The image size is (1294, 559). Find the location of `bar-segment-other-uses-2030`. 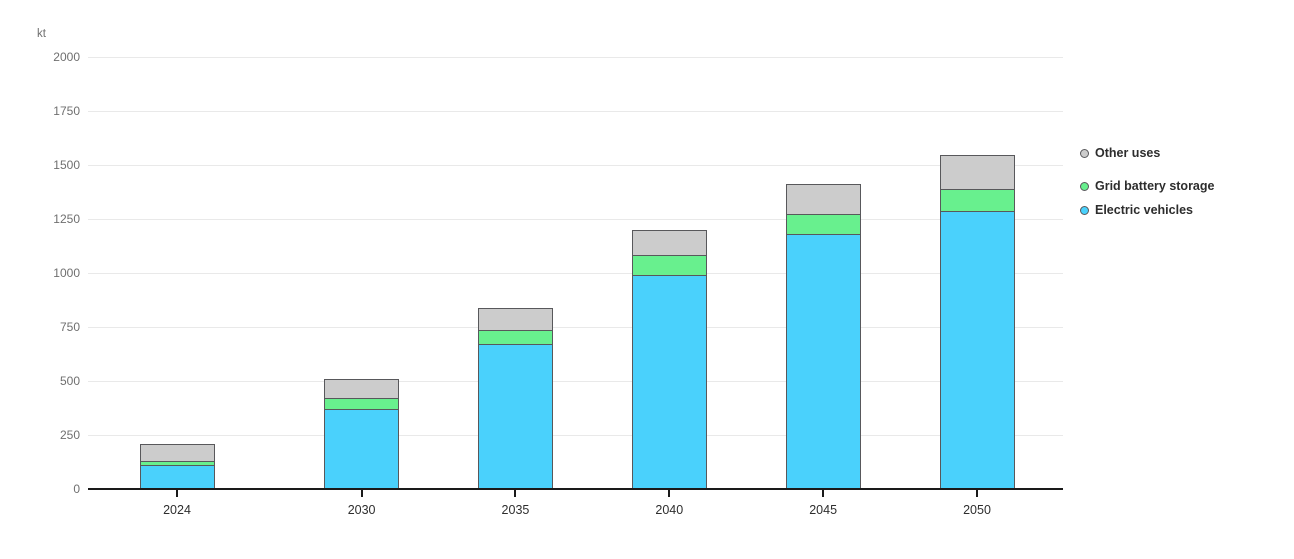

bar-segment-other-uses-2030 is located at coordinates (362, 389).